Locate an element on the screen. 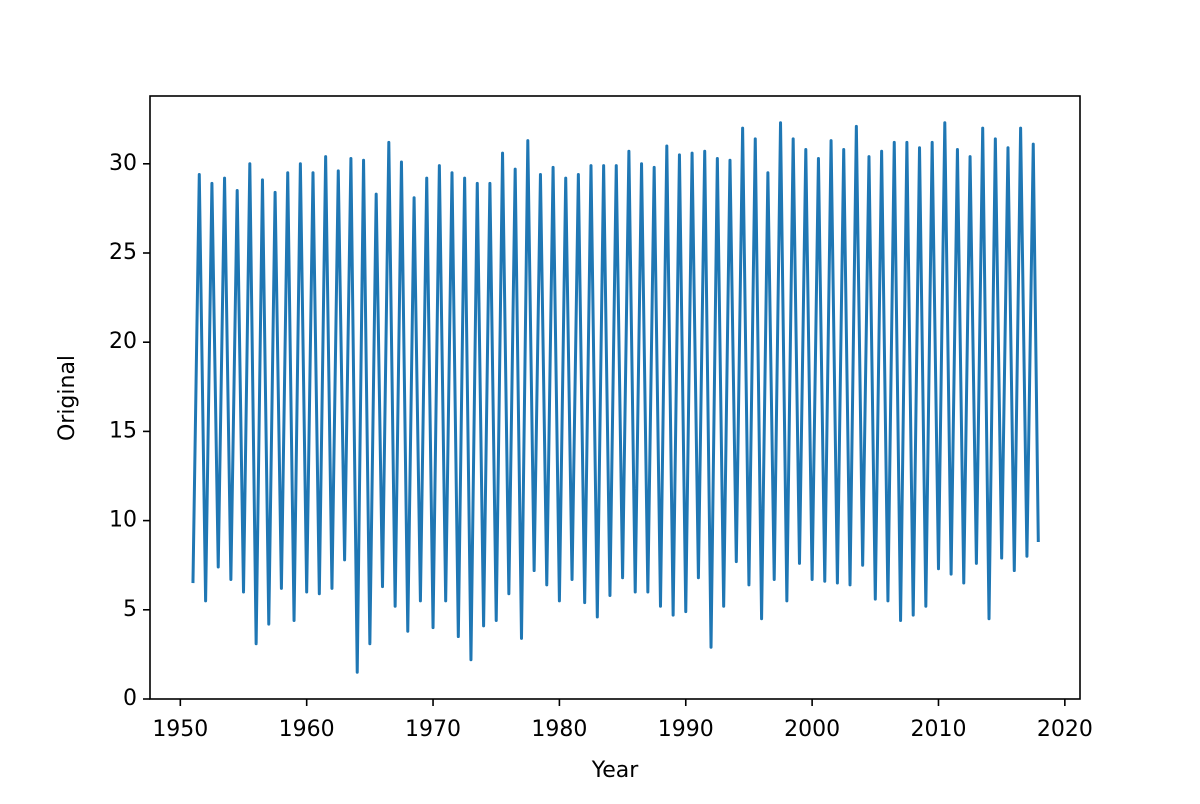 The width and height of the screenshot is (1200, 804). x-tick-label: 1990 is located at coordinates (686, 729).